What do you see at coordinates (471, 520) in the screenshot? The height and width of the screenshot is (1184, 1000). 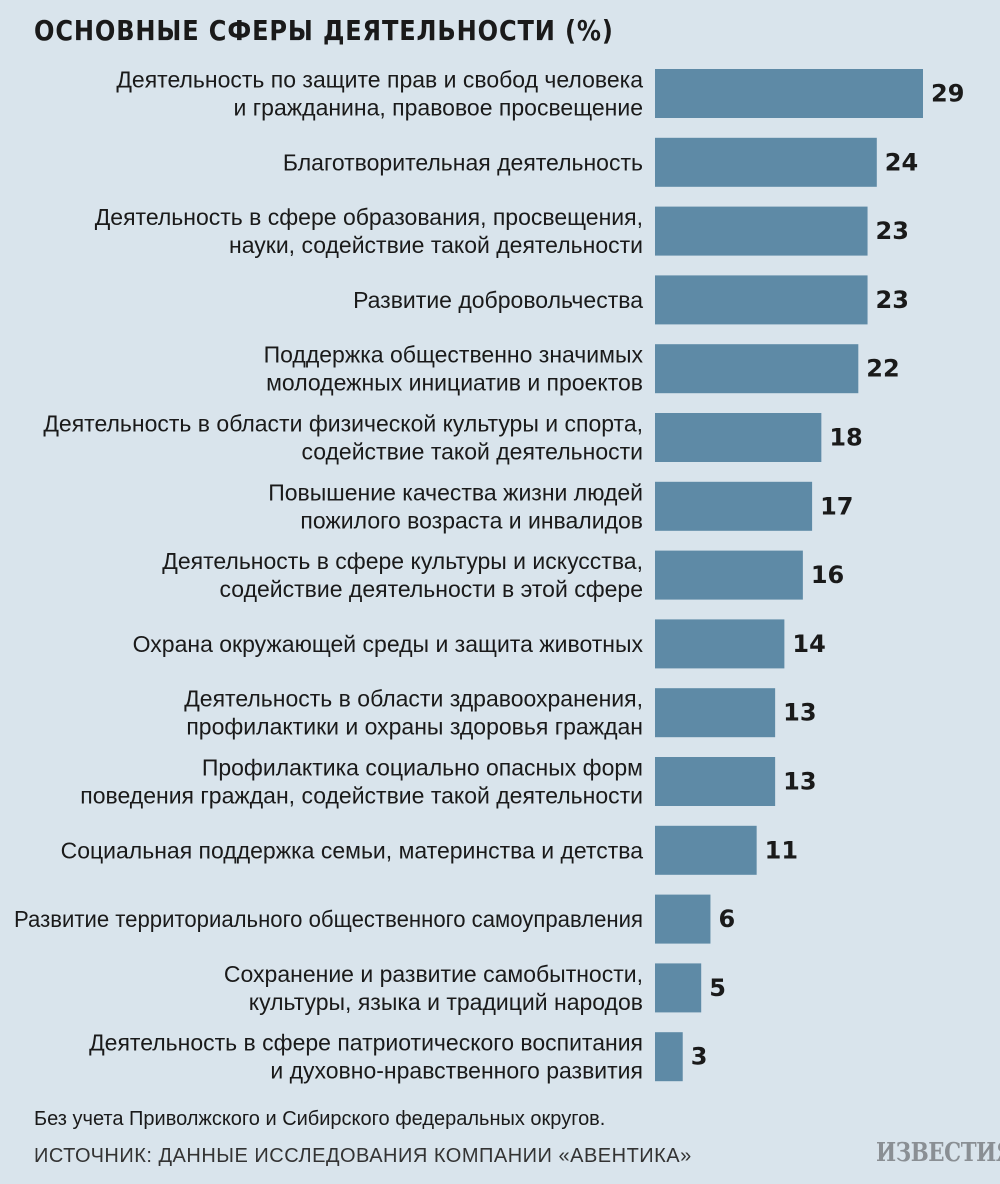 I see `category-label: пожилого возраста и инвалидов` at bounding box center [471, 520].